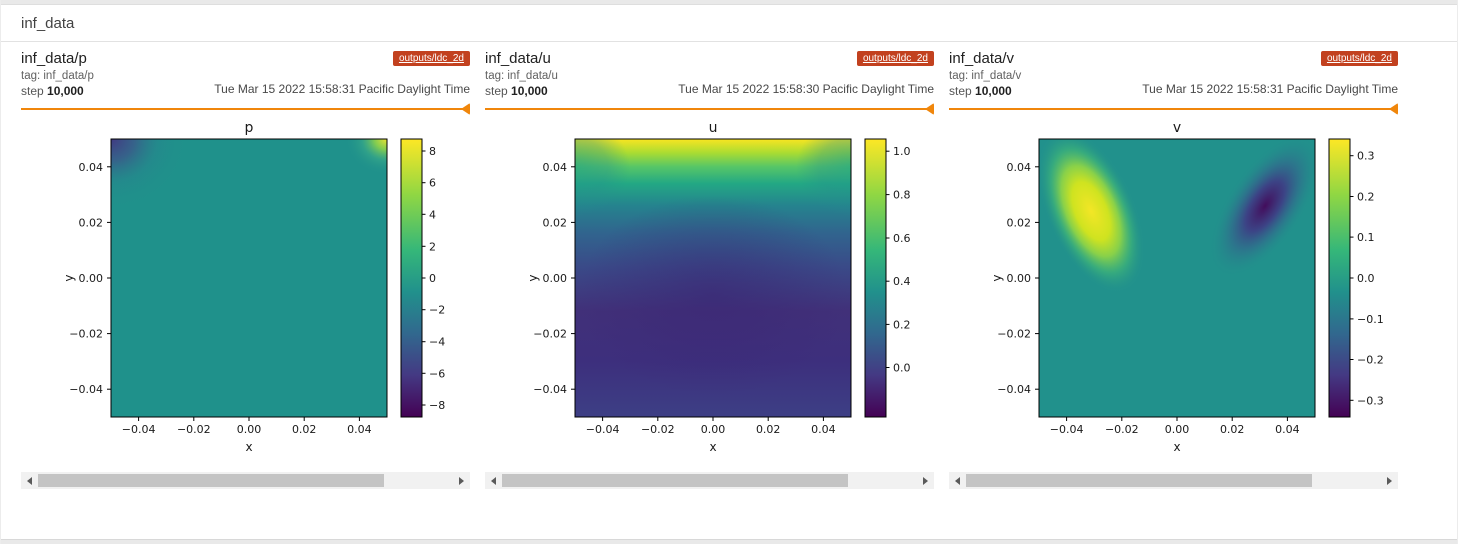 This screenshot has height=544, width=1458. What do you see at coordinates (432, 278) in the screenshot?
I see `svg-text: 0` at bounding box center [432, 278].